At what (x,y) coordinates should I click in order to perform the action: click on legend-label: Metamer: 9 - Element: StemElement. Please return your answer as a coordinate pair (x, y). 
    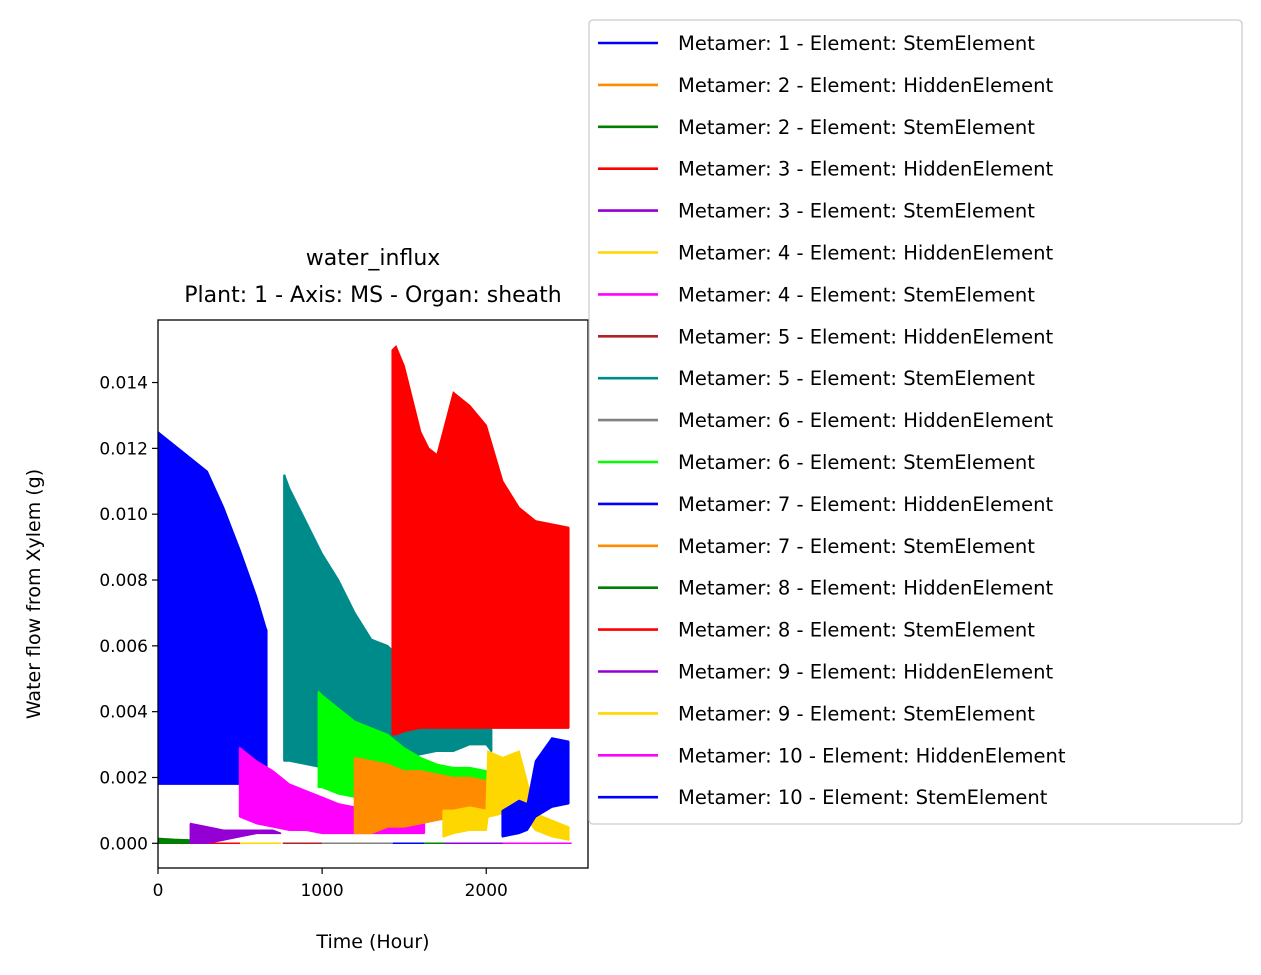
    Looking at the image, I should click on (856, 713).